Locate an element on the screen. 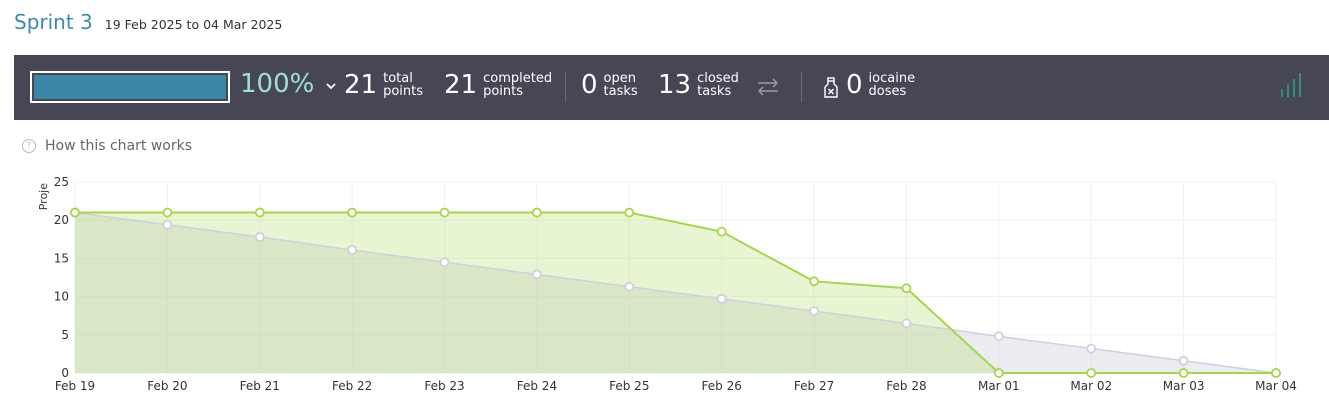 This screenshot has width=1329, height=403. y-tick-label: 10 is located at coordinates (61, 297).